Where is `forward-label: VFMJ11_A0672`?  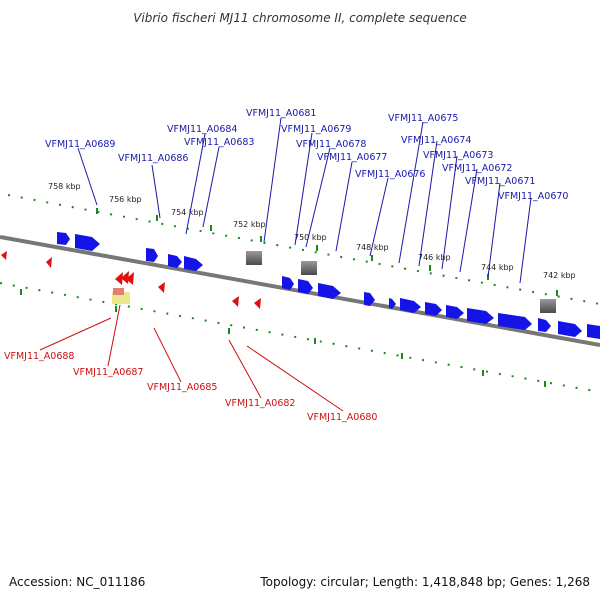 forward-label: VFMJ11_A0672 is located at coordinates (477, 168).